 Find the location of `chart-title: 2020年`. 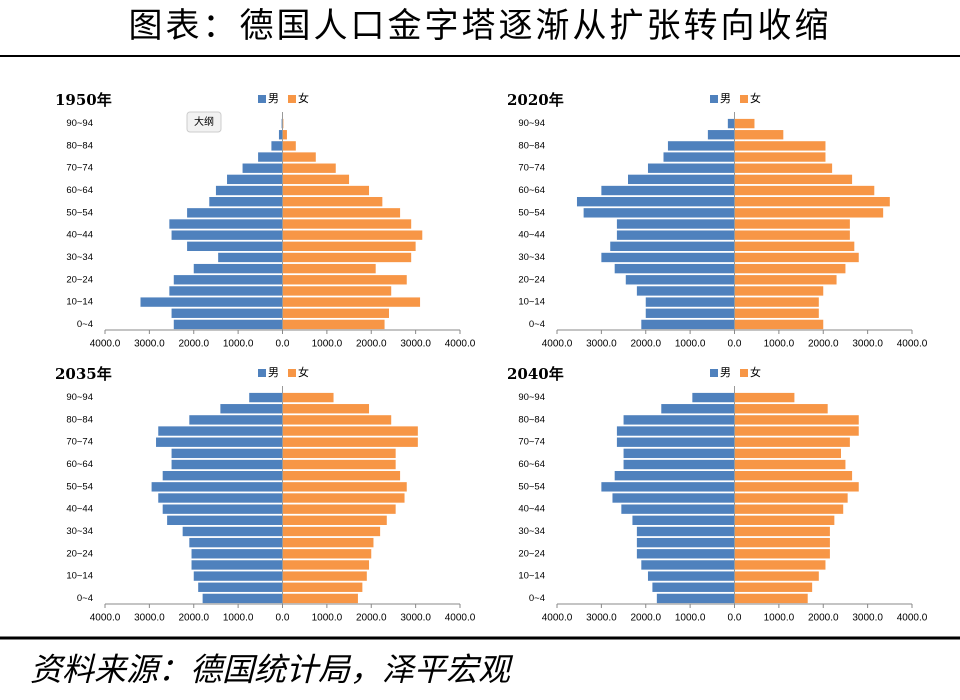

chart-title: 2020年 is located at coordinates (535, 100).